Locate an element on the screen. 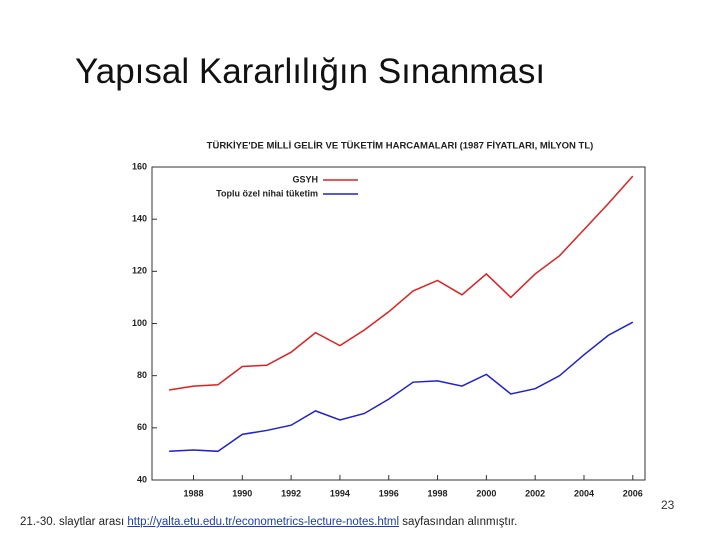 This screenshot has width=720, height=540. x-tick-label: 1994 is located at coordinates (340, 493).